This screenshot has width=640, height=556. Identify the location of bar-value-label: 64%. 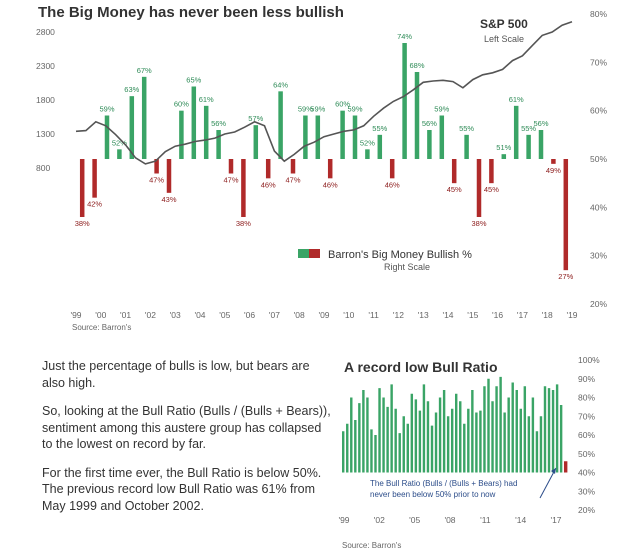
(280, 84).